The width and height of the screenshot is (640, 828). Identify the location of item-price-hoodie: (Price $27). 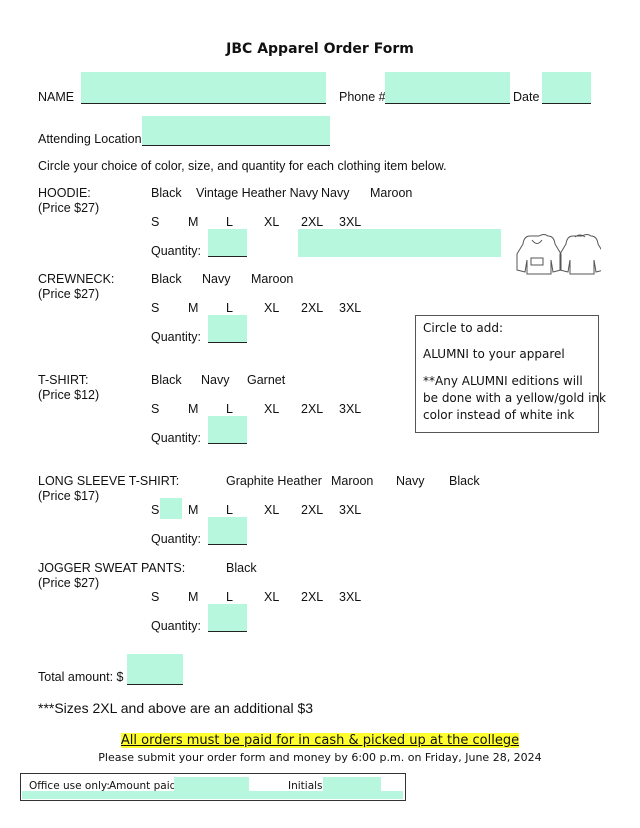
(69, 208).